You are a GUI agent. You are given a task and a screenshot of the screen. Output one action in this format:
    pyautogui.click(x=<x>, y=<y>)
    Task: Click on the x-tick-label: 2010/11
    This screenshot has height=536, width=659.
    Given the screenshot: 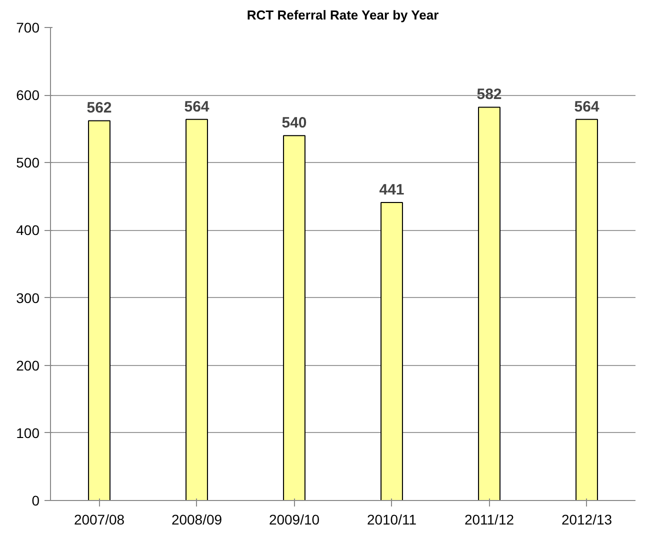 What is the action you would take?
    pyautogui.click(x=391, y=520)
    